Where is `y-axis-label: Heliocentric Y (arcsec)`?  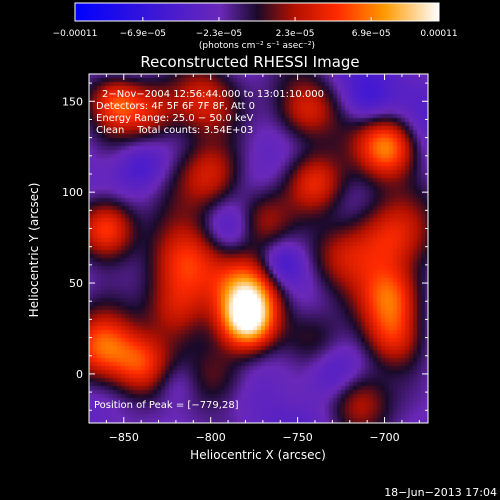 y-axis-label: Heliocentric Y (arcsec) is located at coordinates (34, 250).